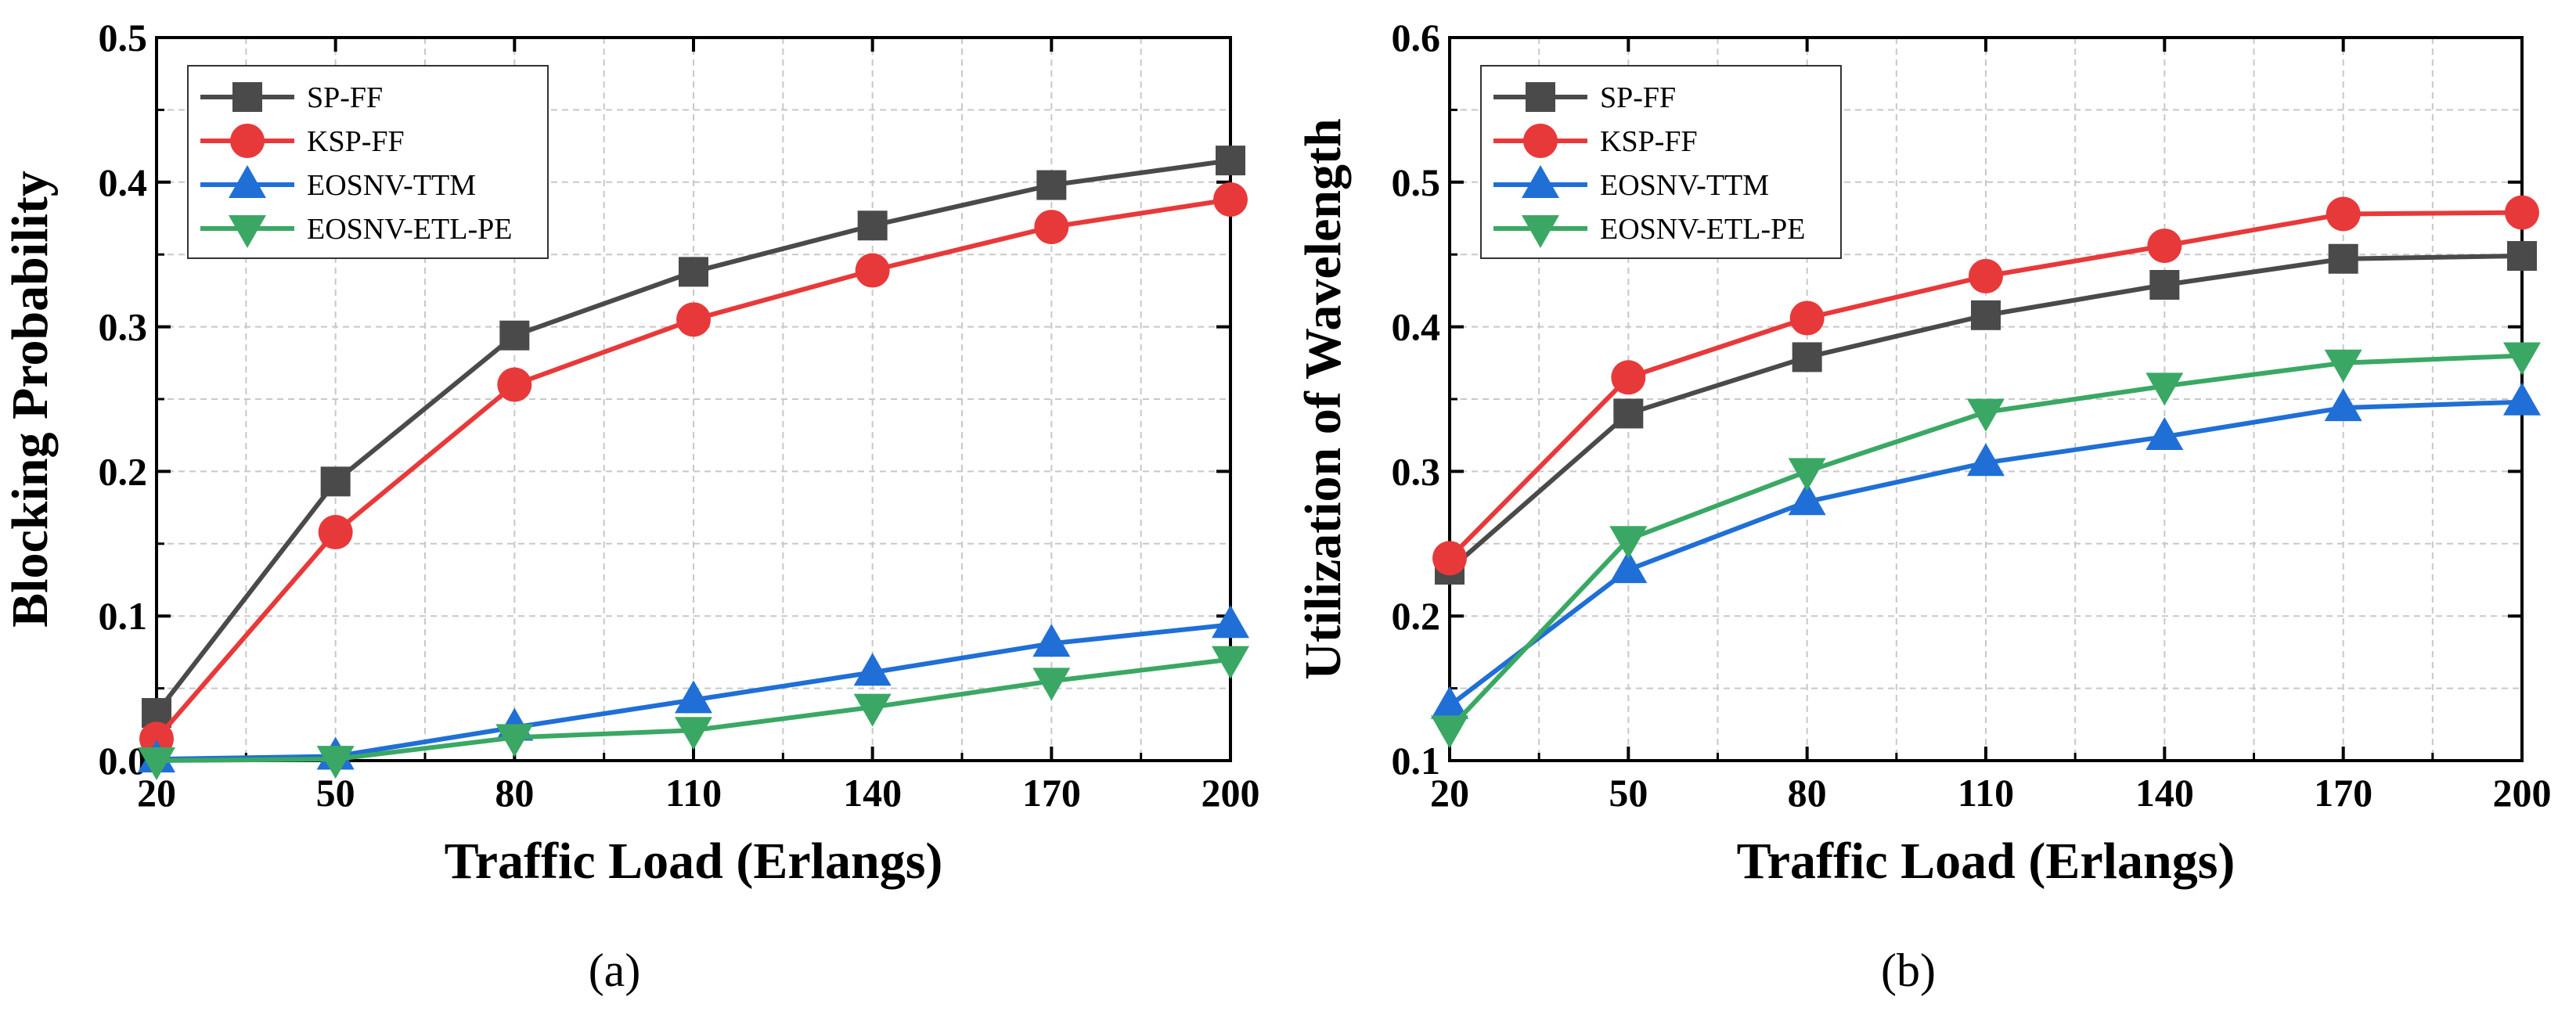  Describe the element at coordinates (872, 793) in the screenshot. I see `x-tick-label: 140` at that location.